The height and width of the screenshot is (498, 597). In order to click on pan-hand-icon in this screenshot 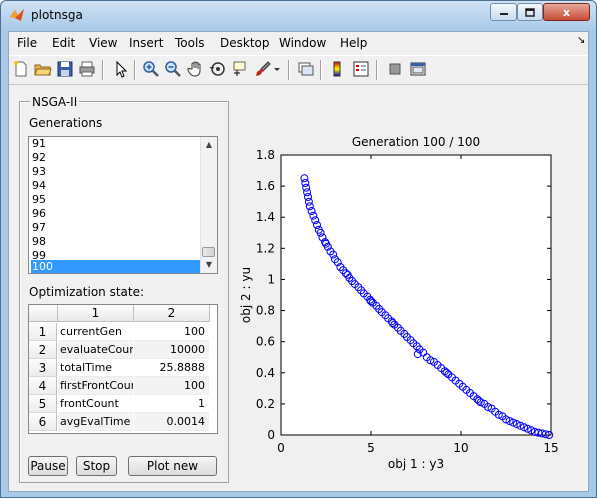, I will do `click(196, 69)`.